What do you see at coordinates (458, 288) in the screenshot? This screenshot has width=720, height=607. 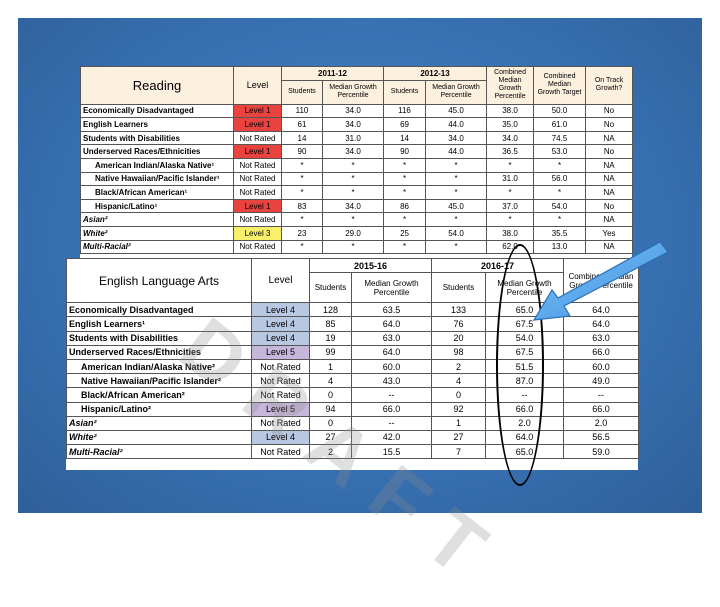 I see `ela-students-header-2: Students` at bounding box center [458, 288].